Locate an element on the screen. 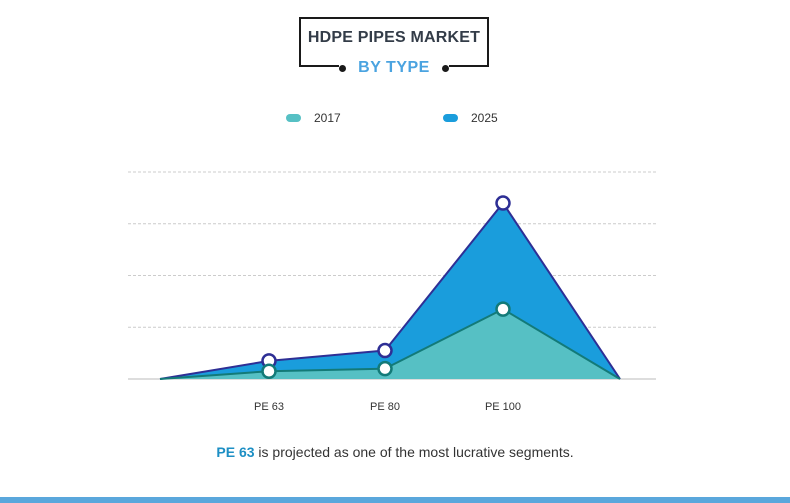 This screenshot has height=503, width=790. subtitle-wrap: BY TYPE is located at coordinates (394, 68).